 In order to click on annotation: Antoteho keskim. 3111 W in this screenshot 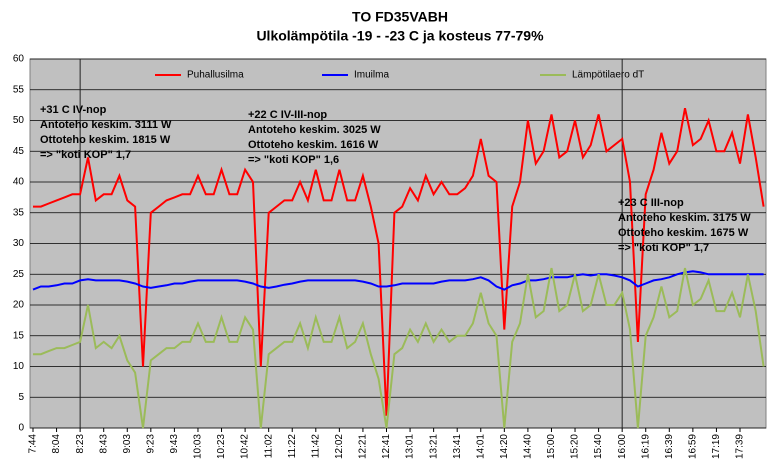, I will do `click(106, 125)`.